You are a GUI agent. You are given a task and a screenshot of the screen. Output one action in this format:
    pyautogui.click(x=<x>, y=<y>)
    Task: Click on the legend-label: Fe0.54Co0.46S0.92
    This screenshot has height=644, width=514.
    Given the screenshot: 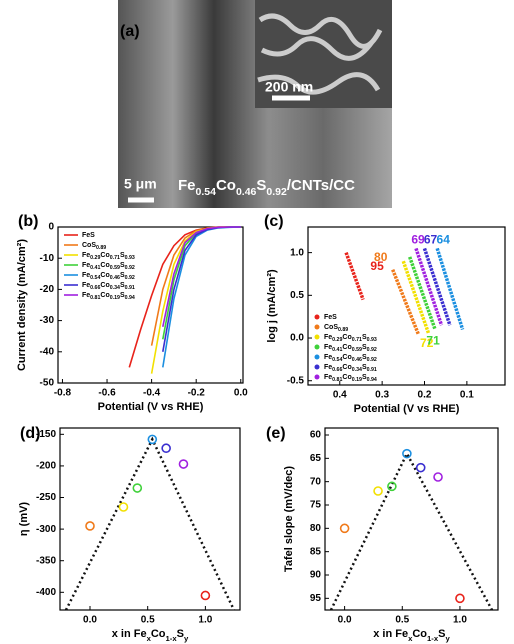 What is the action you would take?
    pyautogui.click(x=108, y=277)
    